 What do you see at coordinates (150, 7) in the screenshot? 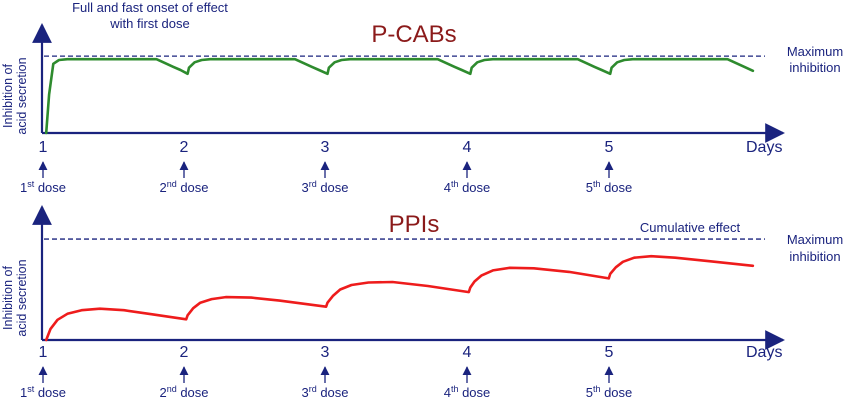
I see `chart-annotation: Full and fast onset of effect` at bounding box center [150, 7].